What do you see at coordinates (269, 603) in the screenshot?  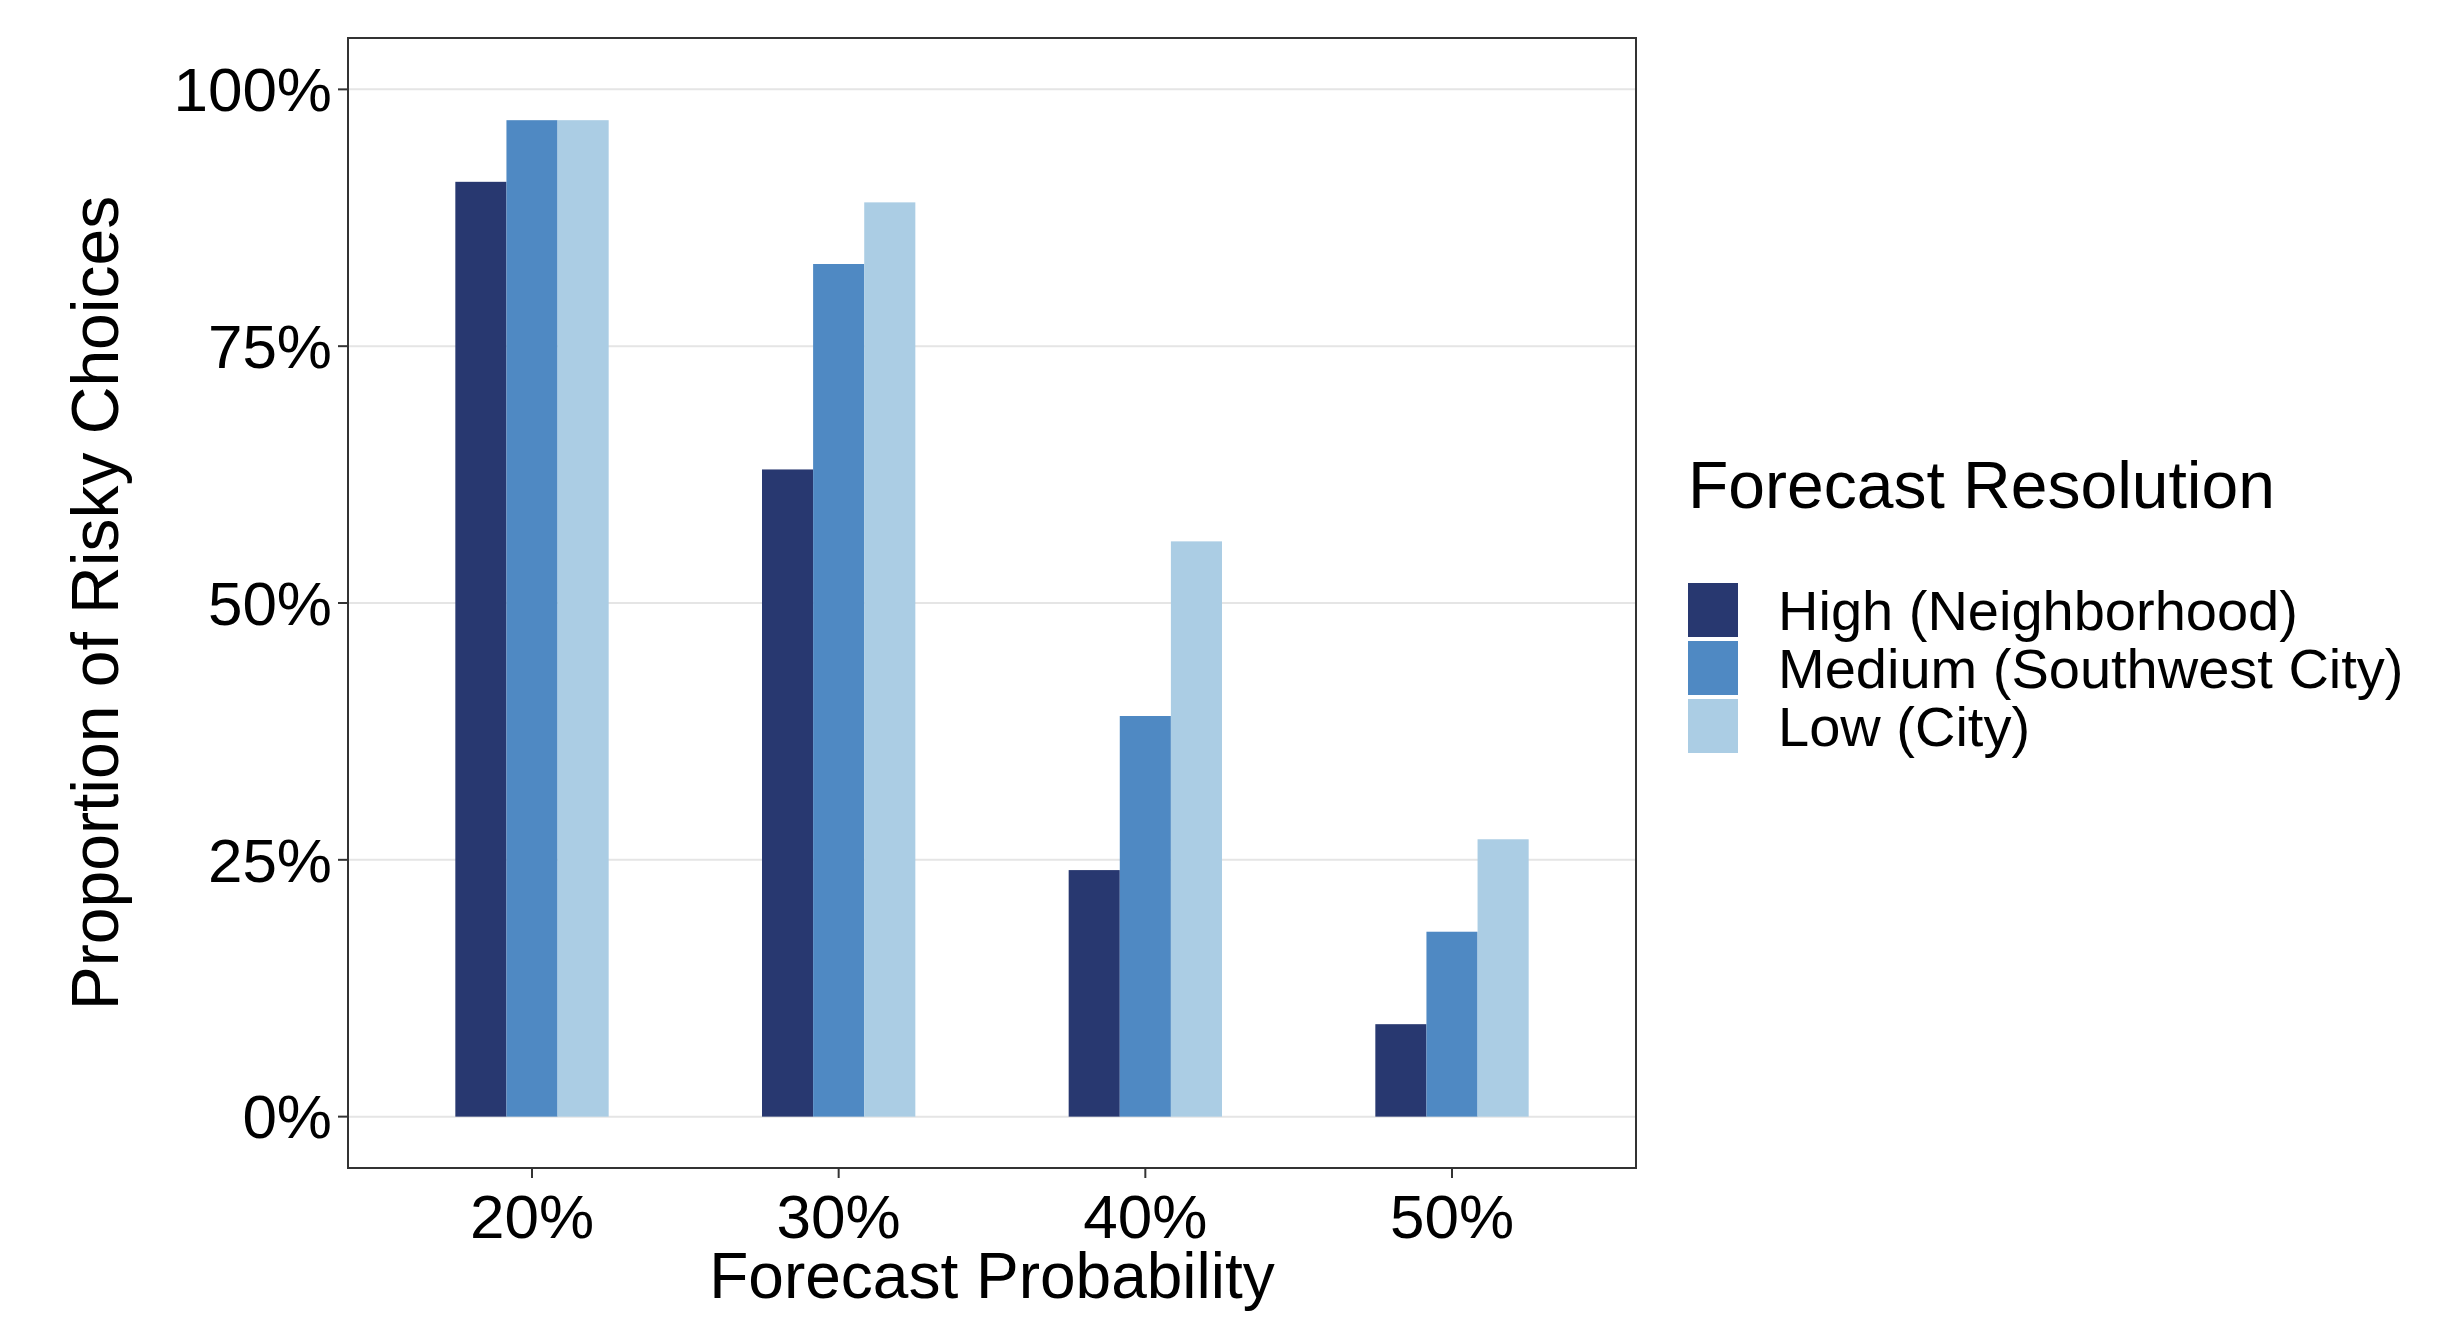 I see `y-tick-label: 50%` at bounding box center [269, 603].